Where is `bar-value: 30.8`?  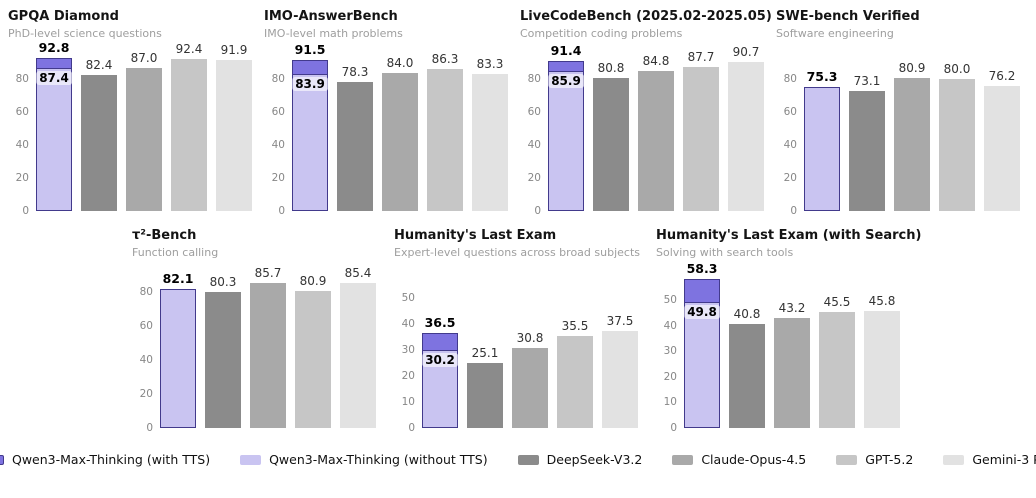 bar-value: 30.8 is located at coordinates (530, 337).